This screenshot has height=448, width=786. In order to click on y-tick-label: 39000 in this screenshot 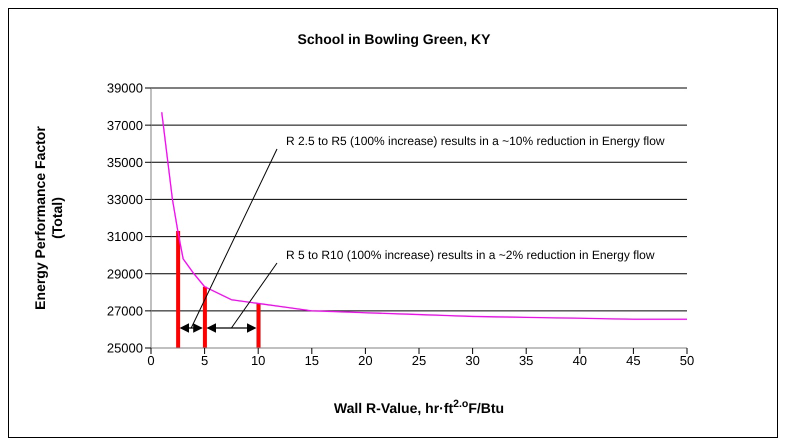, I will do `click(124, 88)`.